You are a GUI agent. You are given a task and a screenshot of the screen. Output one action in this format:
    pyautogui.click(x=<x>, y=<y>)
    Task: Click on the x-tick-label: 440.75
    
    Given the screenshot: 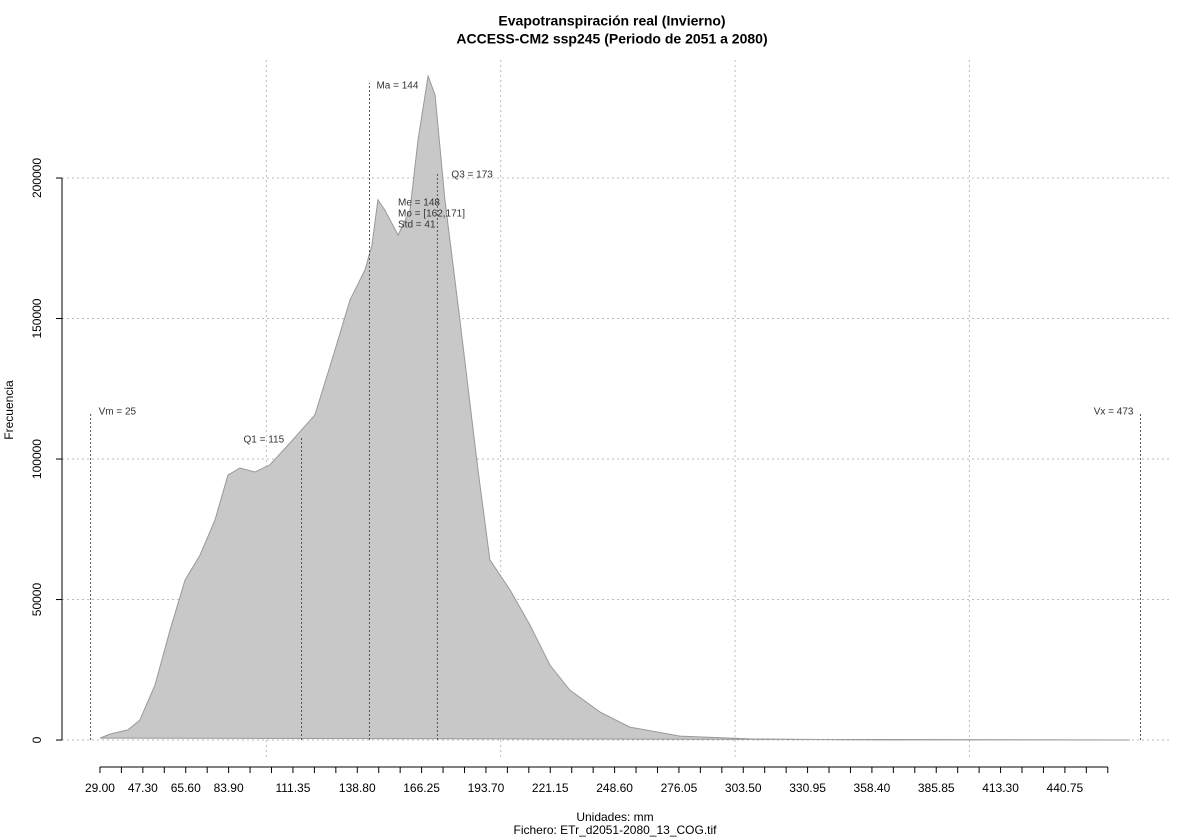 What is the action you would take?
    pyautogui.click(x=1065, y=788)
    